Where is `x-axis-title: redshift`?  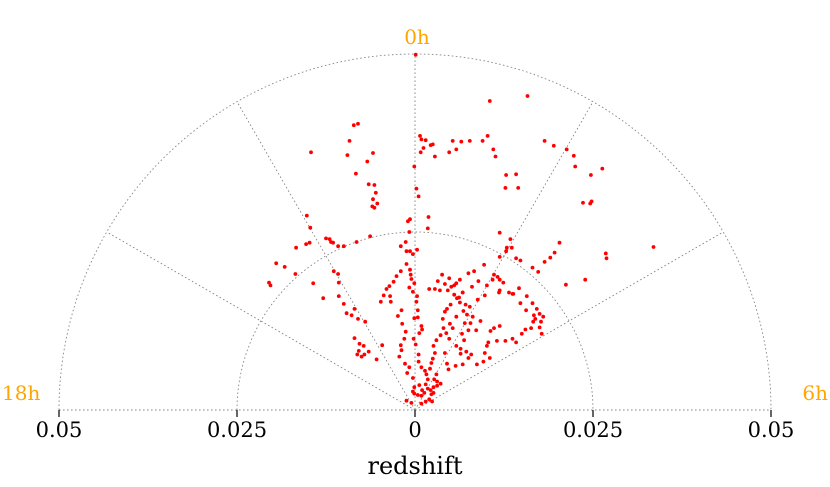 x-axis-title: redshift is located at coordinates (414, 466).